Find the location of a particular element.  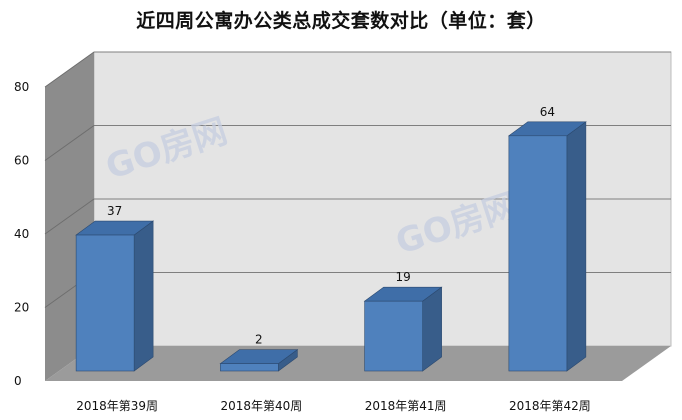

x-tick-label: 2018年第39周 is located at coordinates (117, 406).